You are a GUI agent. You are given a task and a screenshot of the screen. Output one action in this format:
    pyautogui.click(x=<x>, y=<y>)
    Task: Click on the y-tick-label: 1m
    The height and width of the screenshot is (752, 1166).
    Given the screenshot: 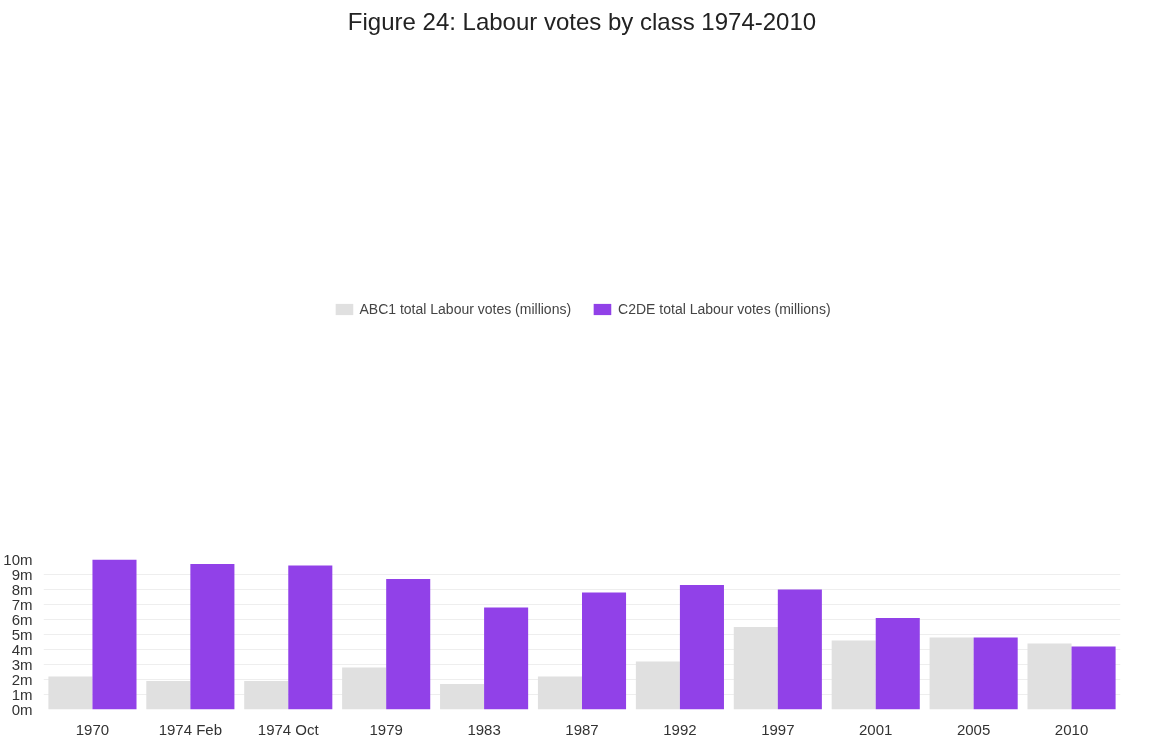 What is the action you would take?
    pyautogui.click(x=22, y=694)
    